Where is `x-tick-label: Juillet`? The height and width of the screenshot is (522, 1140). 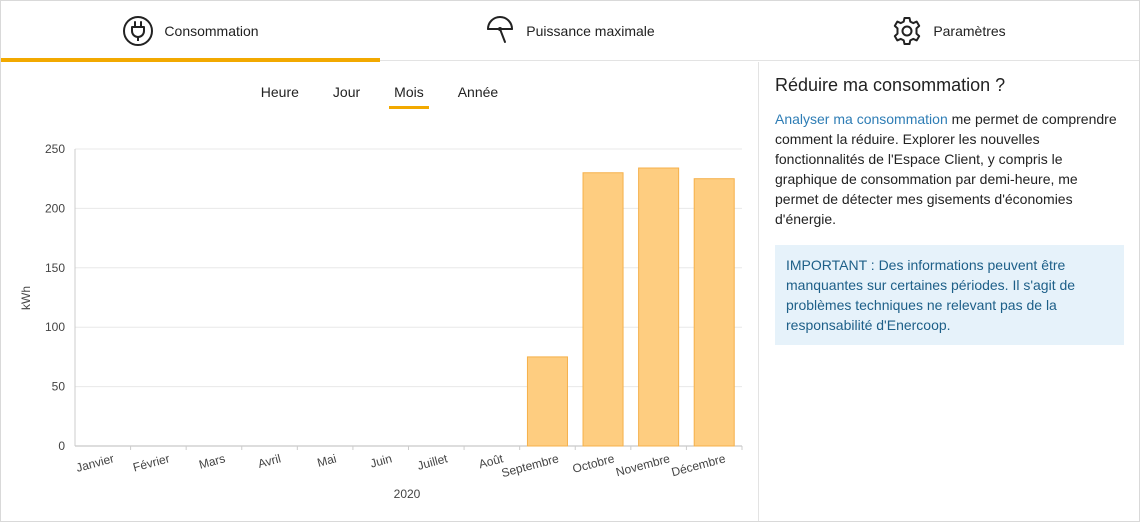 x-tick-label: Juillet is located at coordinates (433, 462).